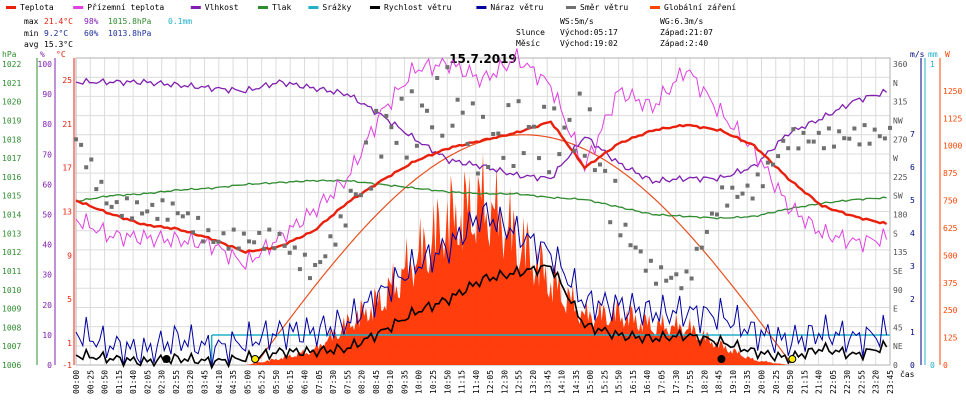 The width and height of the screenshot is (966, 400). Describe the element at coordinates (861, 382) in the screenshot. I see `x-tick-55: 22:55` at that location.